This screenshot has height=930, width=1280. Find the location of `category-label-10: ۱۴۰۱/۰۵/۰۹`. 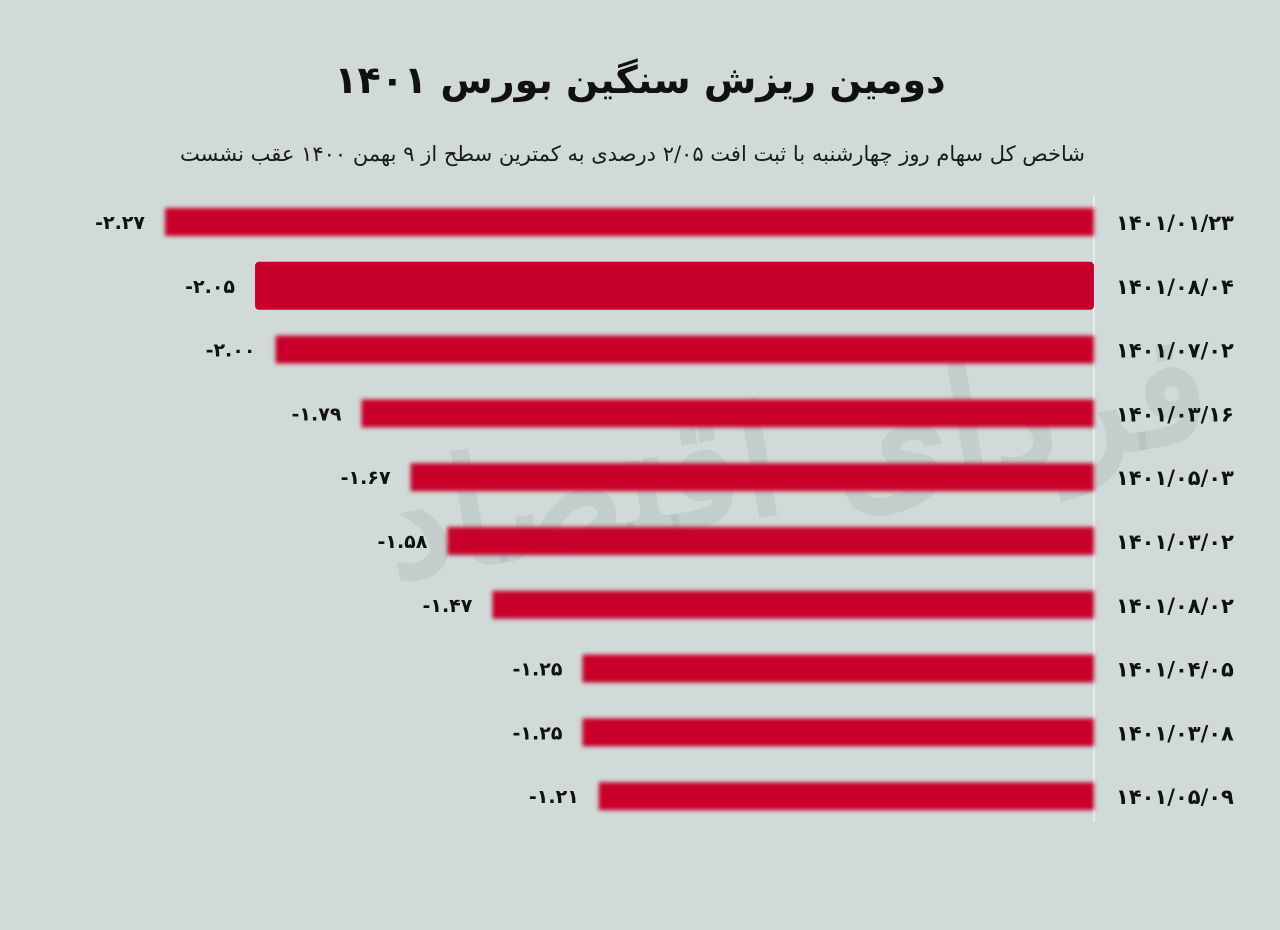

category-label-10: ۱۴۰۱/۰۵/۰۹ is located at coordinates (1175, 797).